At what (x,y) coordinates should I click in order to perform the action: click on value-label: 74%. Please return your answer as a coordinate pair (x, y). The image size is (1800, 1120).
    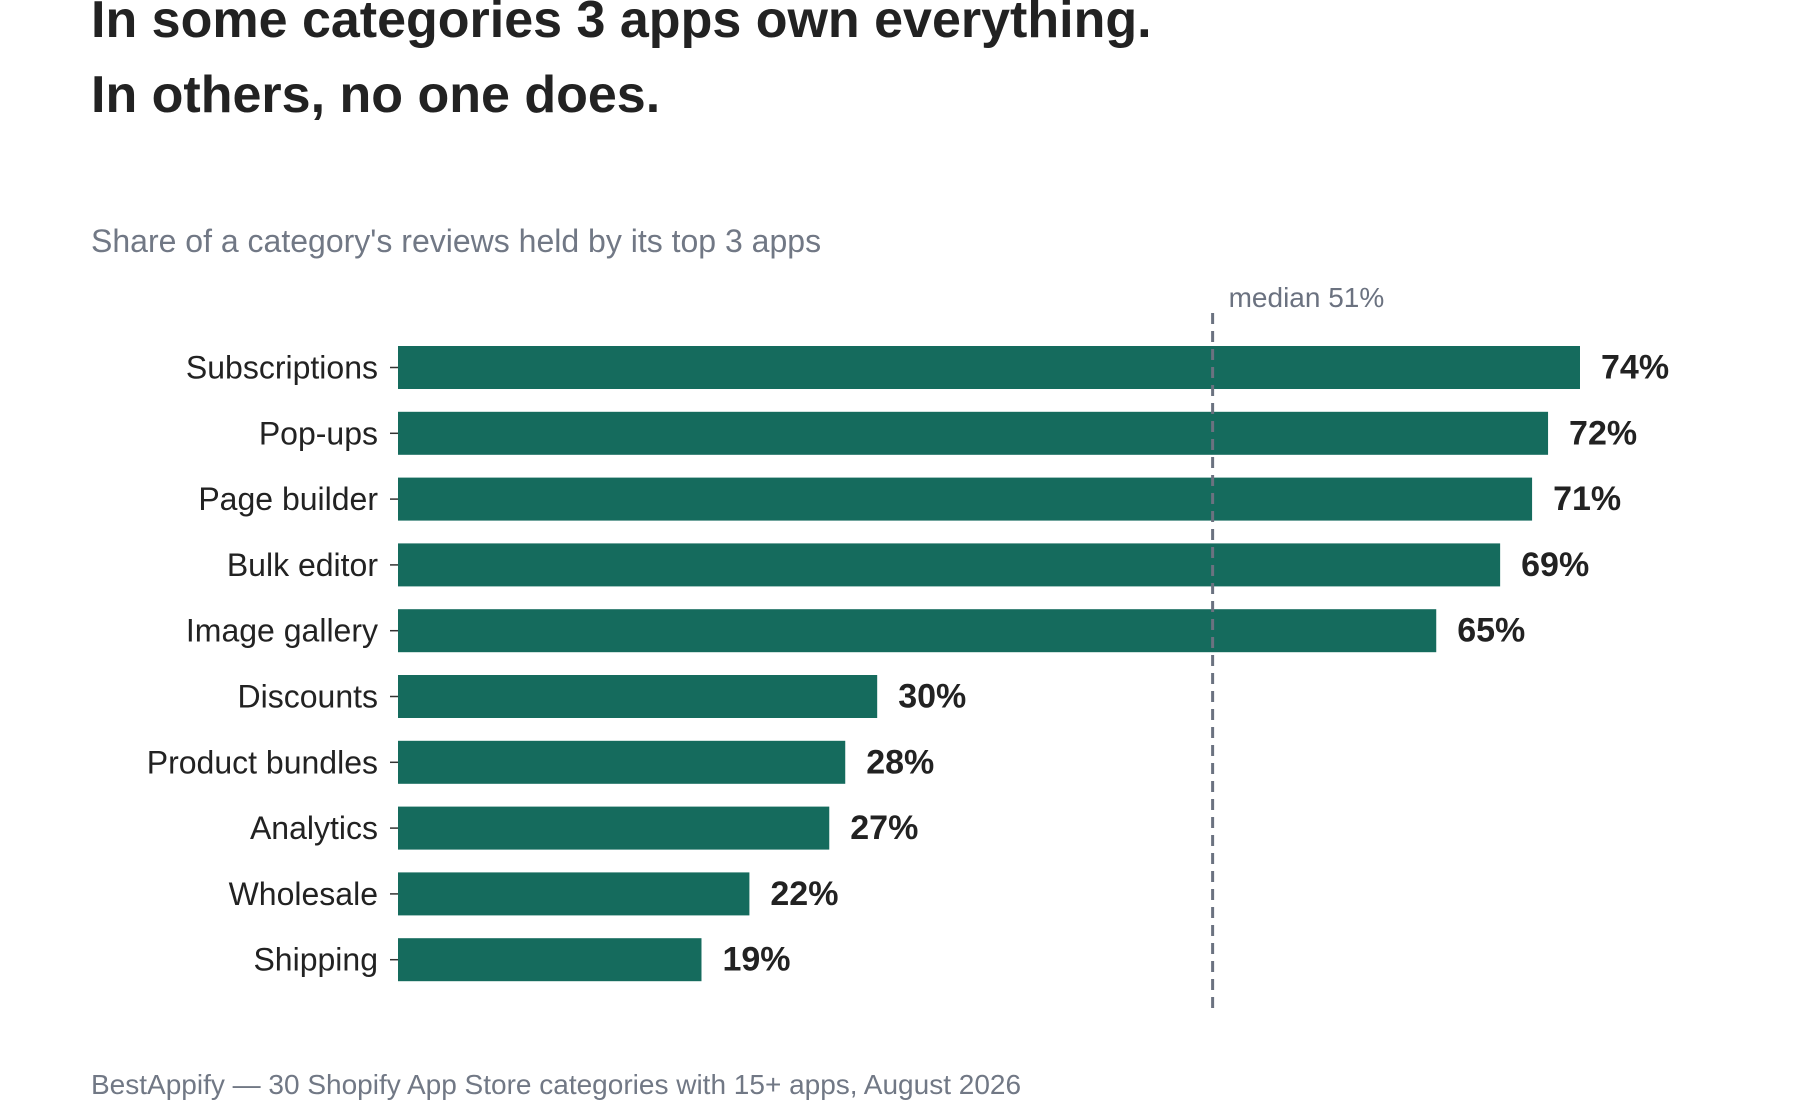
    Looking at the image, I should click on (1635, 368).